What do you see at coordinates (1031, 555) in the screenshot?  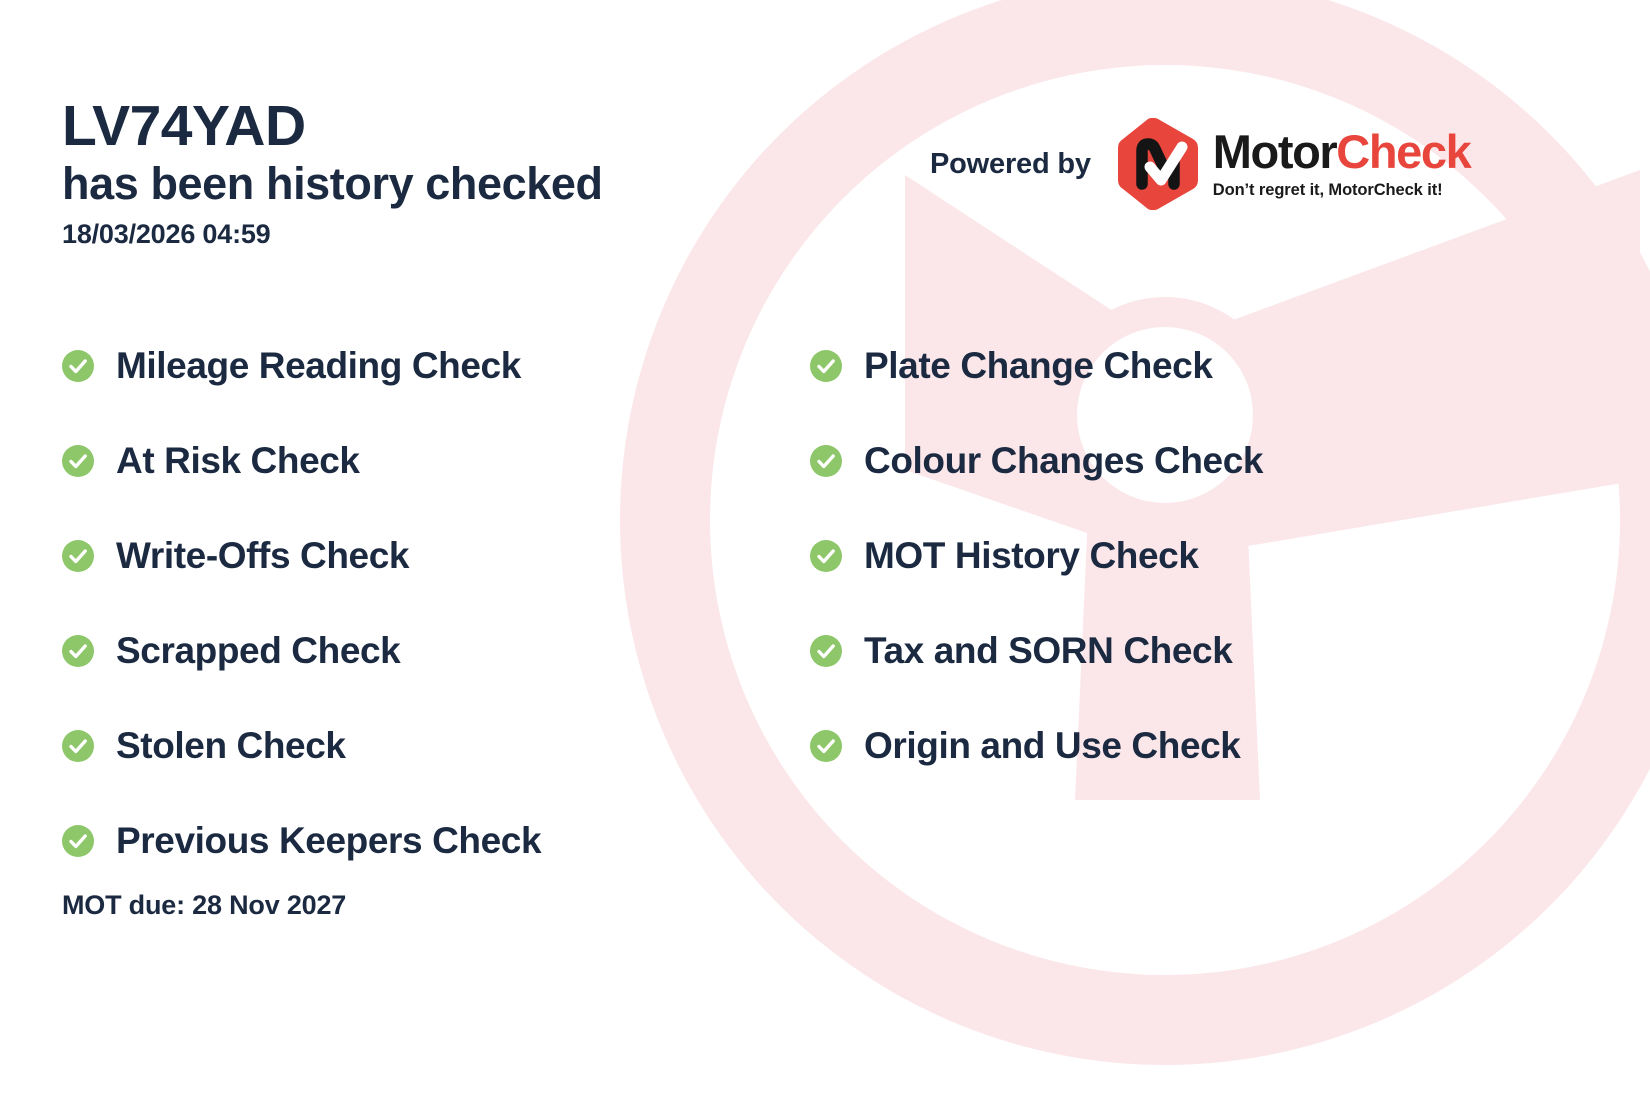 I see `check-item-label: MOT History Check` at bounding box center [1031, 555].